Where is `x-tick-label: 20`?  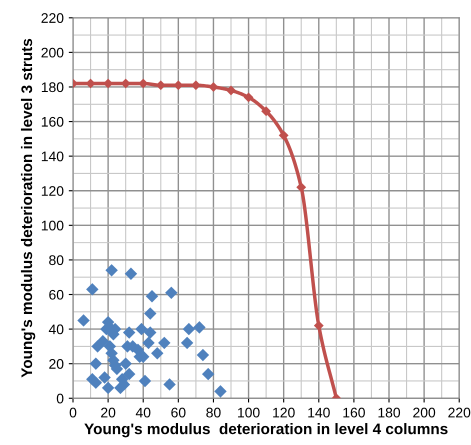
x-tick-label: 20 is located at coordinates (108, 413).